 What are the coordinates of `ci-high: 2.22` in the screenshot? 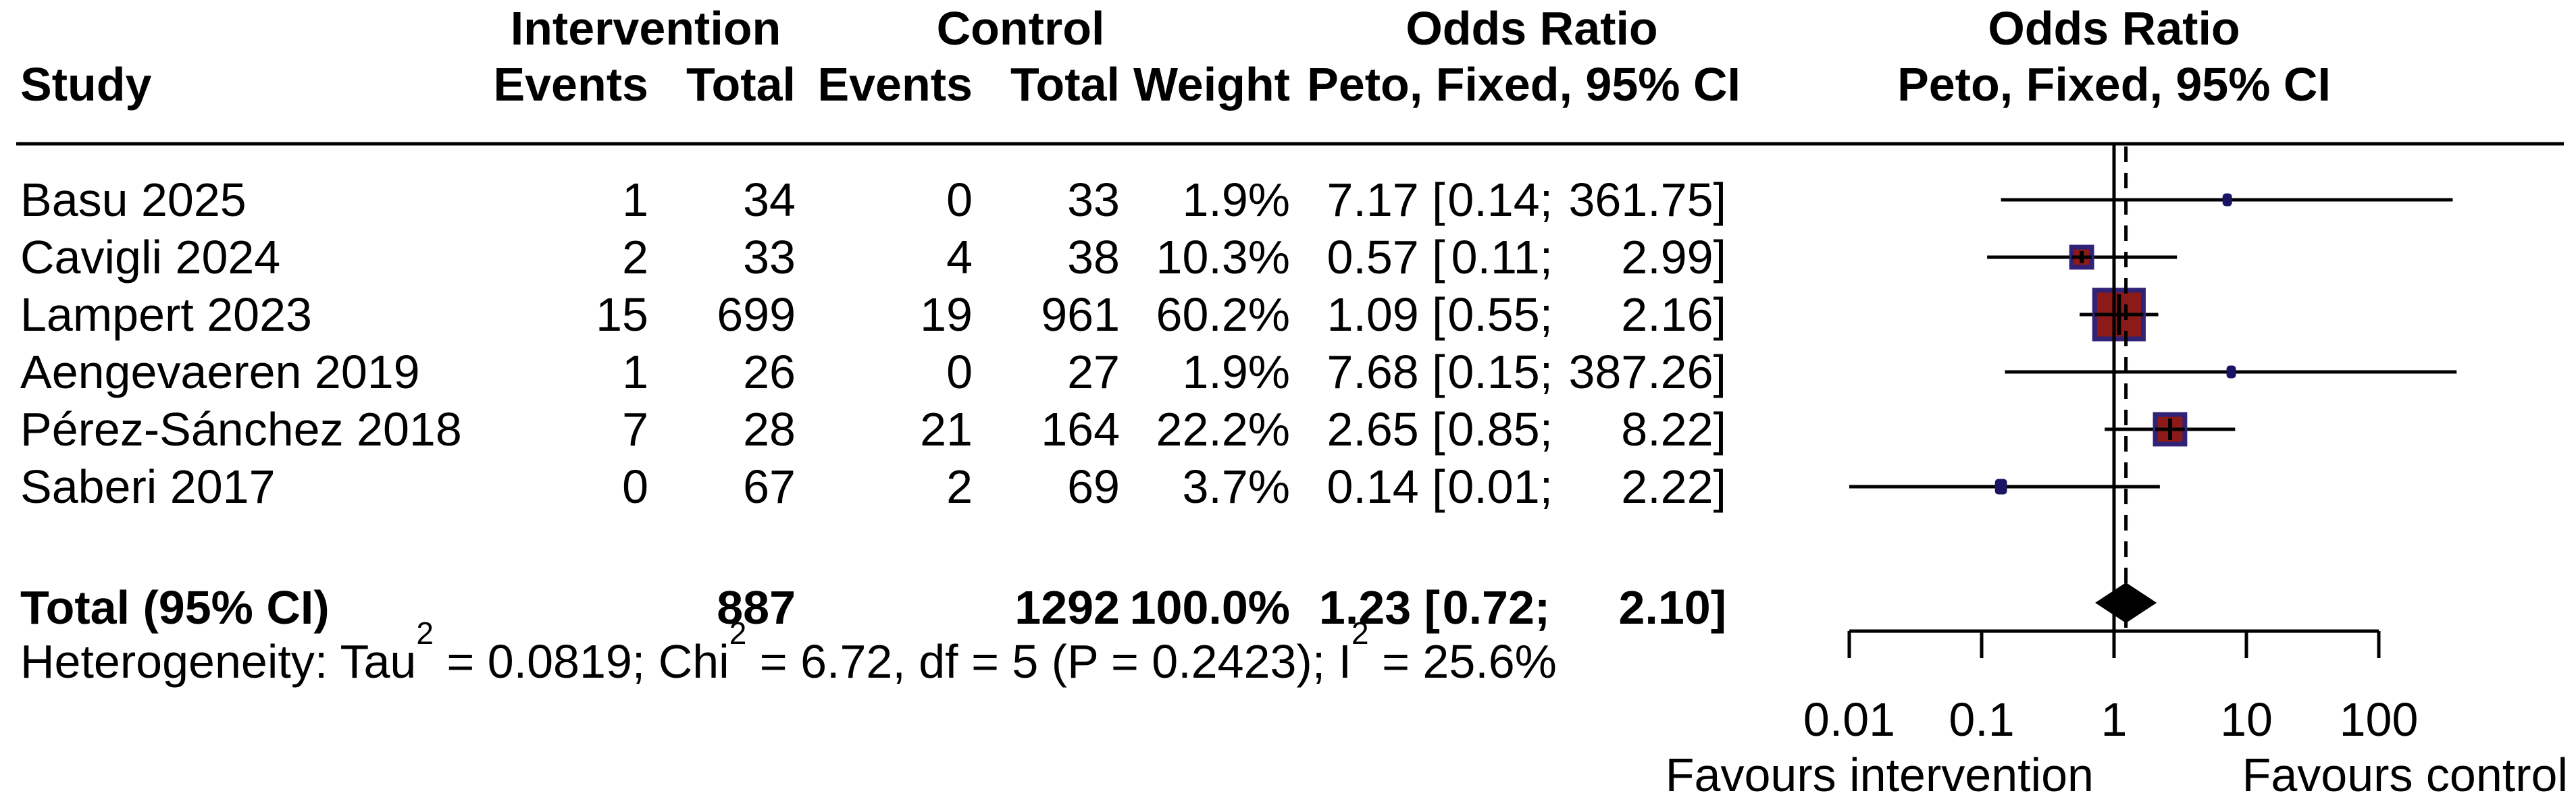 It's located at (1668, 486).